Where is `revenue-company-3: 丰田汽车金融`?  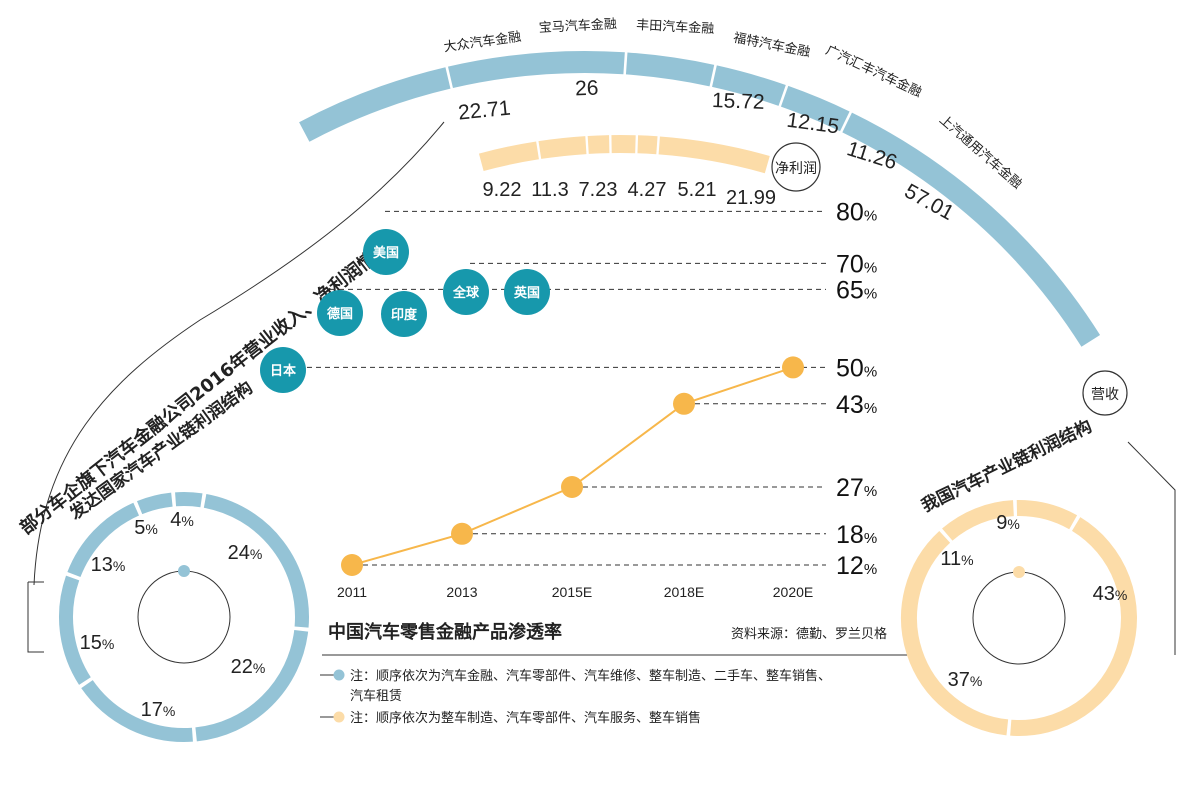 revenue-company-3: 丰田汽车金融 is located at coordinates (675, 27).